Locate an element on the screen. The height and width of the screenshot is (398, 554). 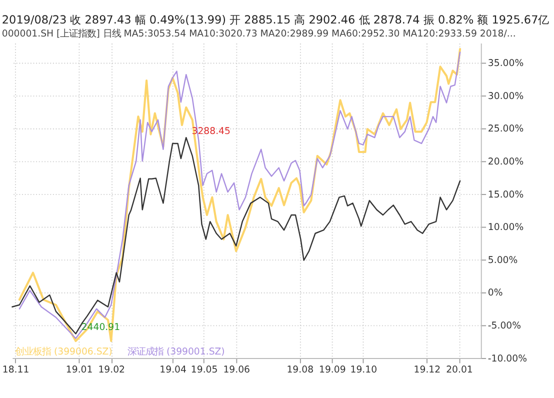
y-tick-label: 35.00% is located at coordinates (506, 64).